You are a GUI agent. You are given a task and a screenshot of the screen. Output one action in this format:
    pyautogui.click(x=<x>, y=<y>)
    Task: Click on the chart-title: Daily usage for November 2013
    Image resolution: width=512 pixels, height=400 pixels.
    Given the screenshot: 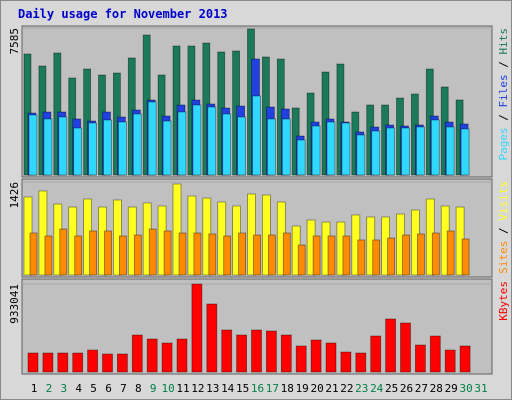 What is the action you would take?
    pyautogui.click(x=123, y=14)
    